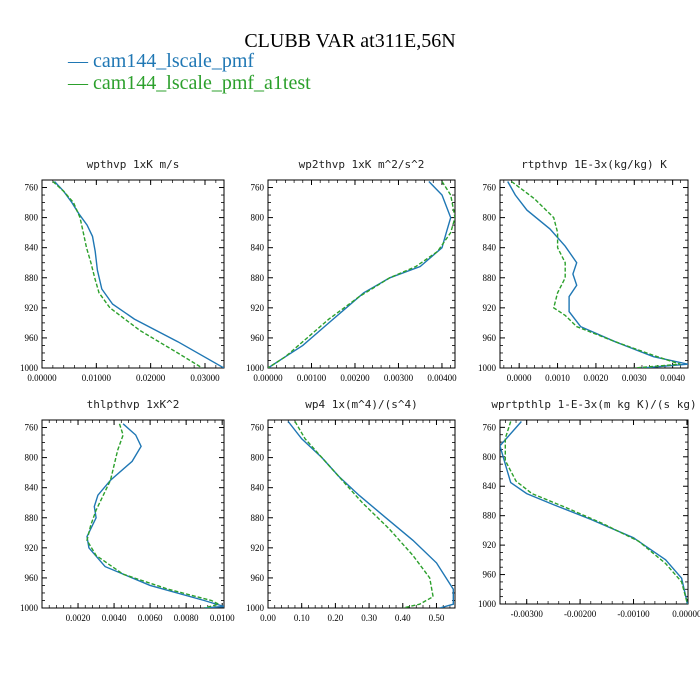 This screenshot has height=700, width=700. What do you see at coordinates (527, 614) in the screenshot?
I see `x-tick-label: -0.00300` at bounding box center [527, 614].